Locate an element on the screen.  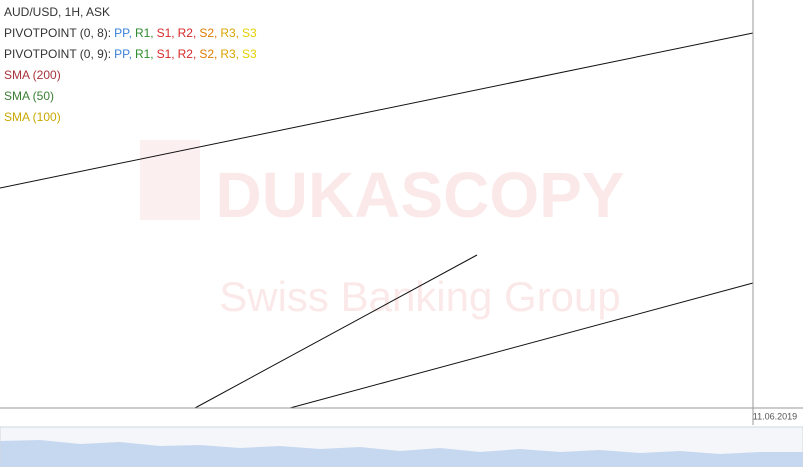
navigator is located at coordinates (401, 446).